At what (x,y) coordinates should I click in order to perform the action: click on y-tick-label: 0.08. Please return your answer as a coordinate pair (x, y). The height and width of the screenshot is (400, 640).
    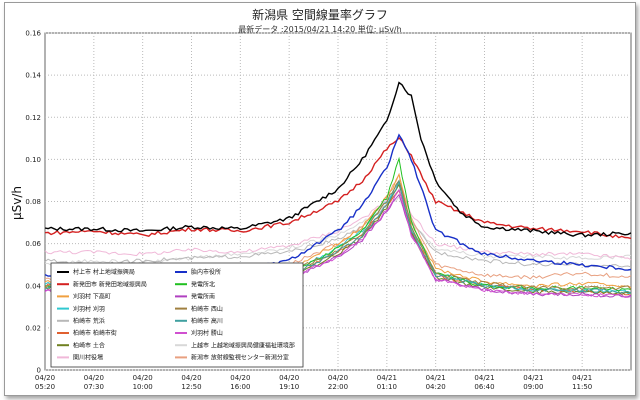
    Looking at the image, I should click on (33, 202).